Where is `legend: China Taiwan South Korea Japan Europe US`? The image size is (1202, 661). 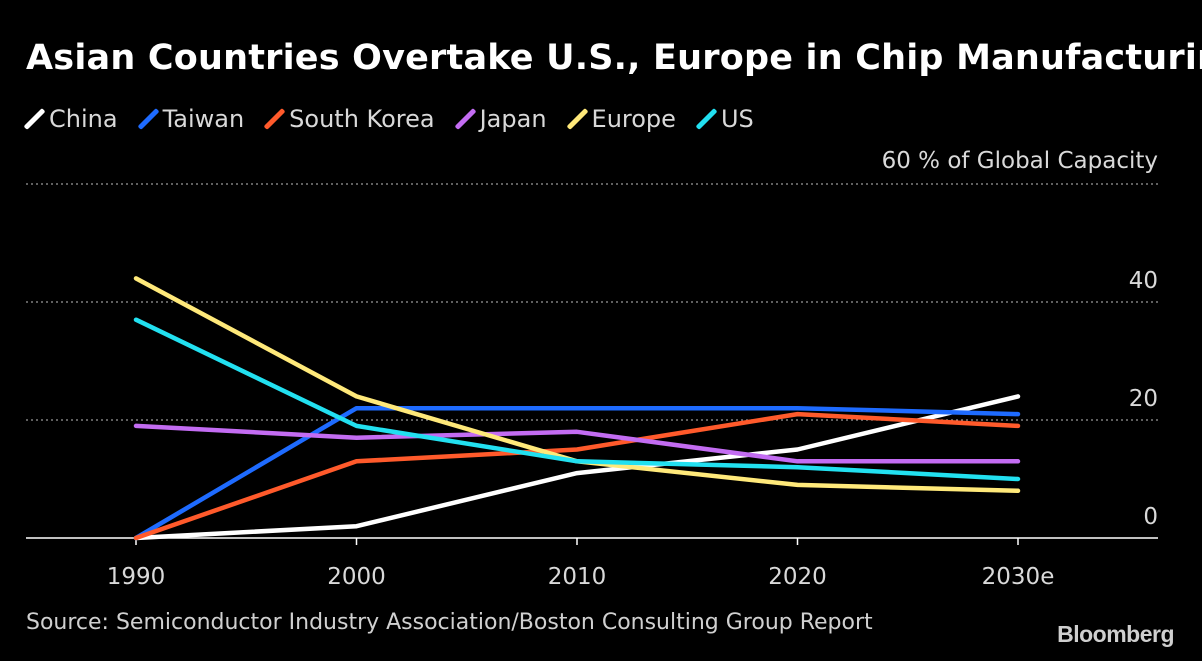 legend: China Taiwan South Korea Japan Europe US is located at coordinates (399, 119).